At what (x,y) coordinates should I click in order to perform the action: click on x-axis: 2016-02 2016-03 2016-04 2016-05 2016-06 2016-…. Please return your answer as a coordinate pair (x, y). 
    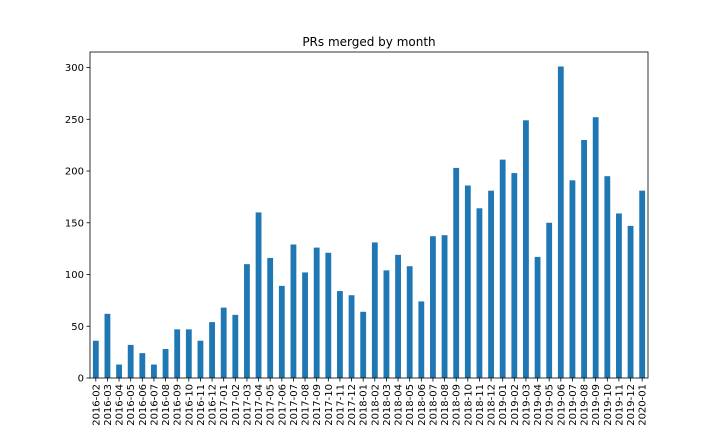
    Looking at the image, I should click on (370, 402).